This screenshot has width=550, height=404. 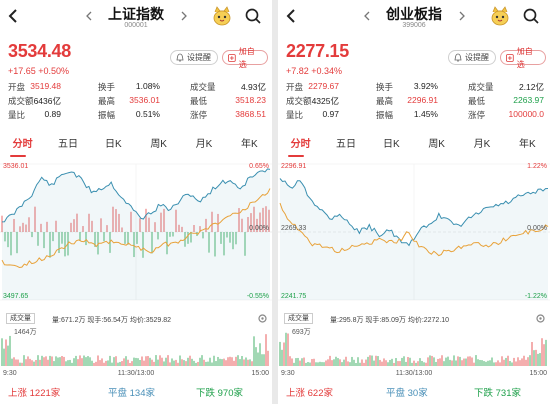 I want to click on current-price: 2277.15, so click(x=317, y=51).